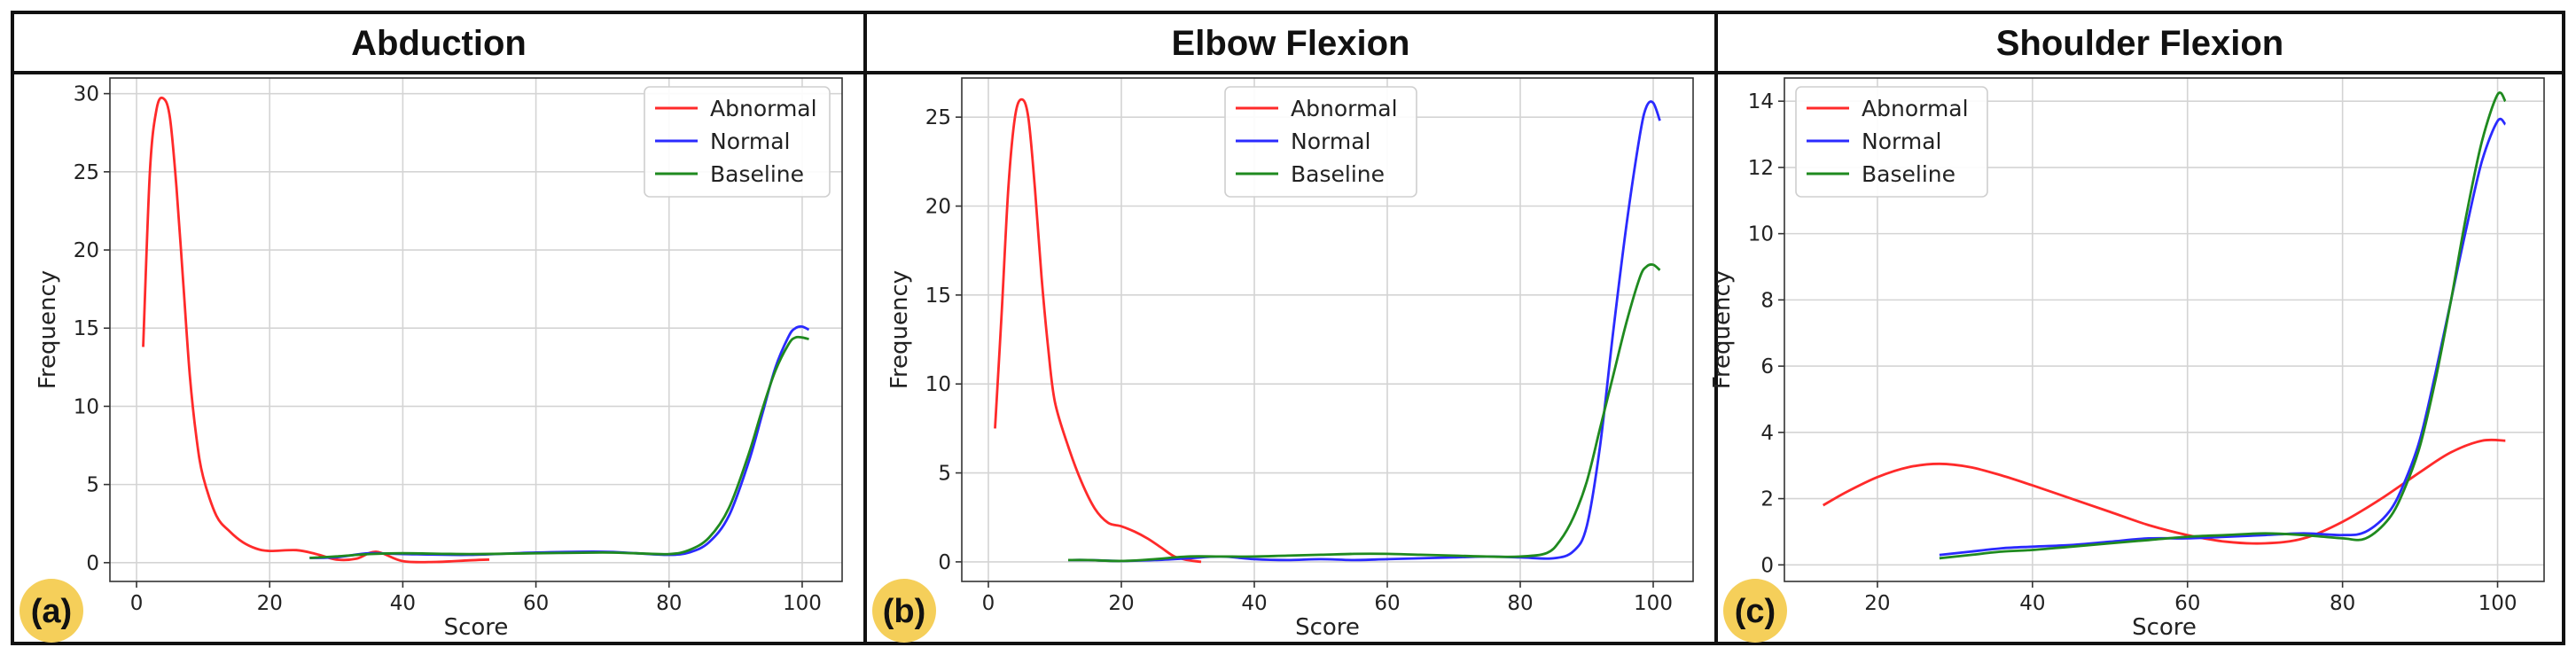  What do you see at coordinates (1761, 169) in the screenshot?
I see `y-tick-label: 12` at bounding box center [1761, 169].